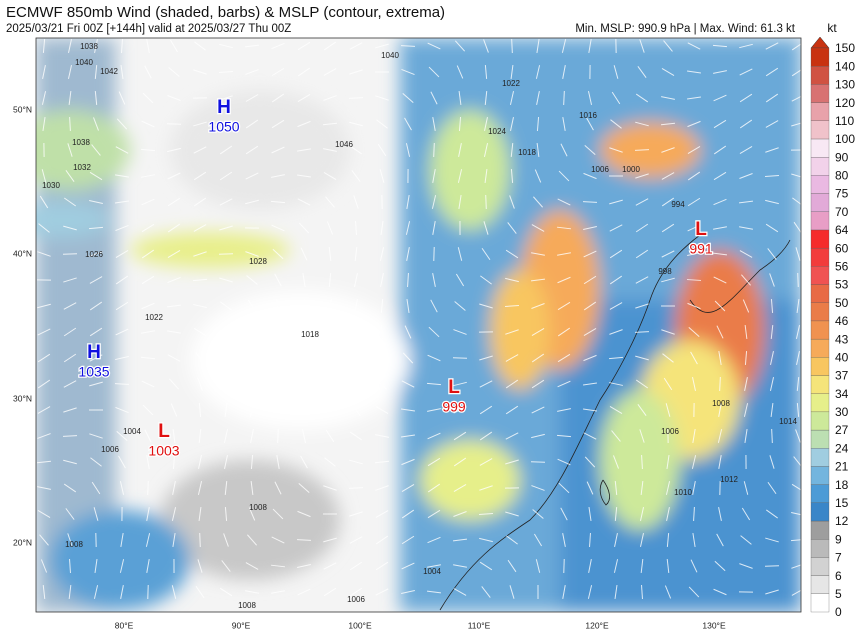 The image size is (863, 637). Describe the element at coordinates (838, 539) in the screenshot. I see `colorbar-label: 9` at that location.